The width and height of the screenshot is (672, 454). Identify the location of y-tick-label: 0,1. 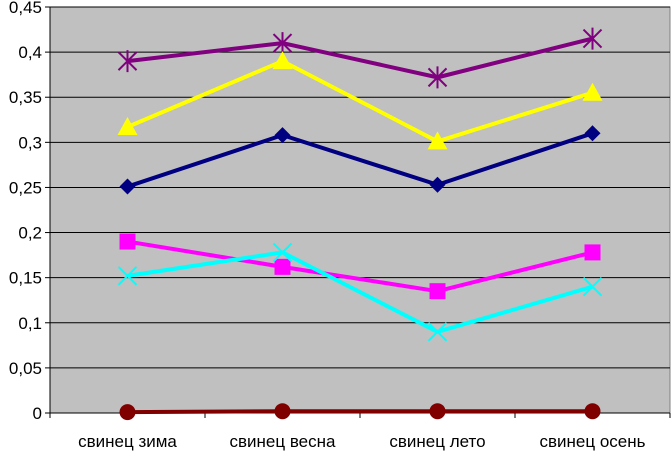
(30, 323).